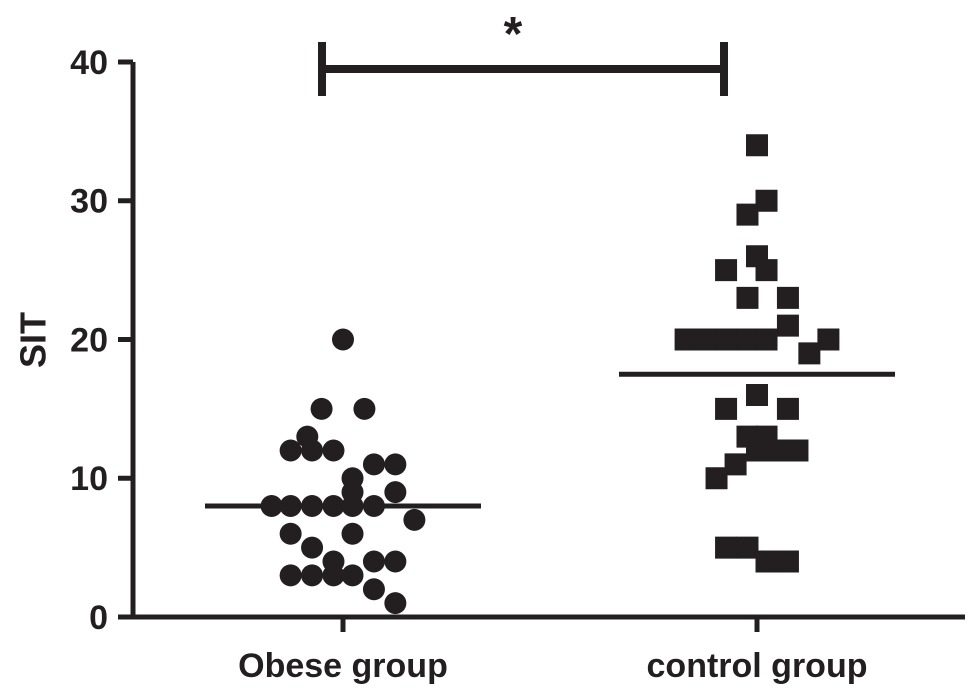 The height and width of the screenshot is (694, 969). I want to click on x-category-label: control group, so click(757, 666).